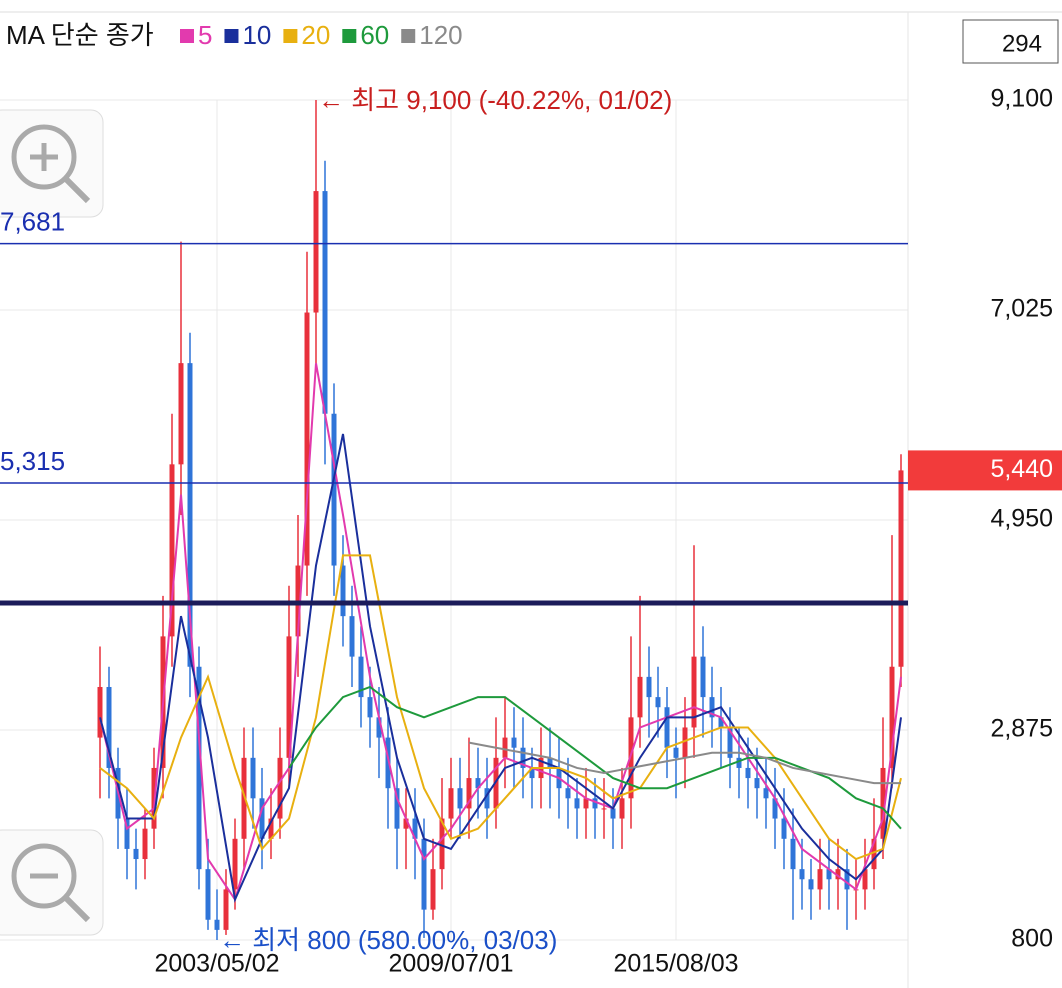  I want to click on zoom-in-handle, so click(77, 190).